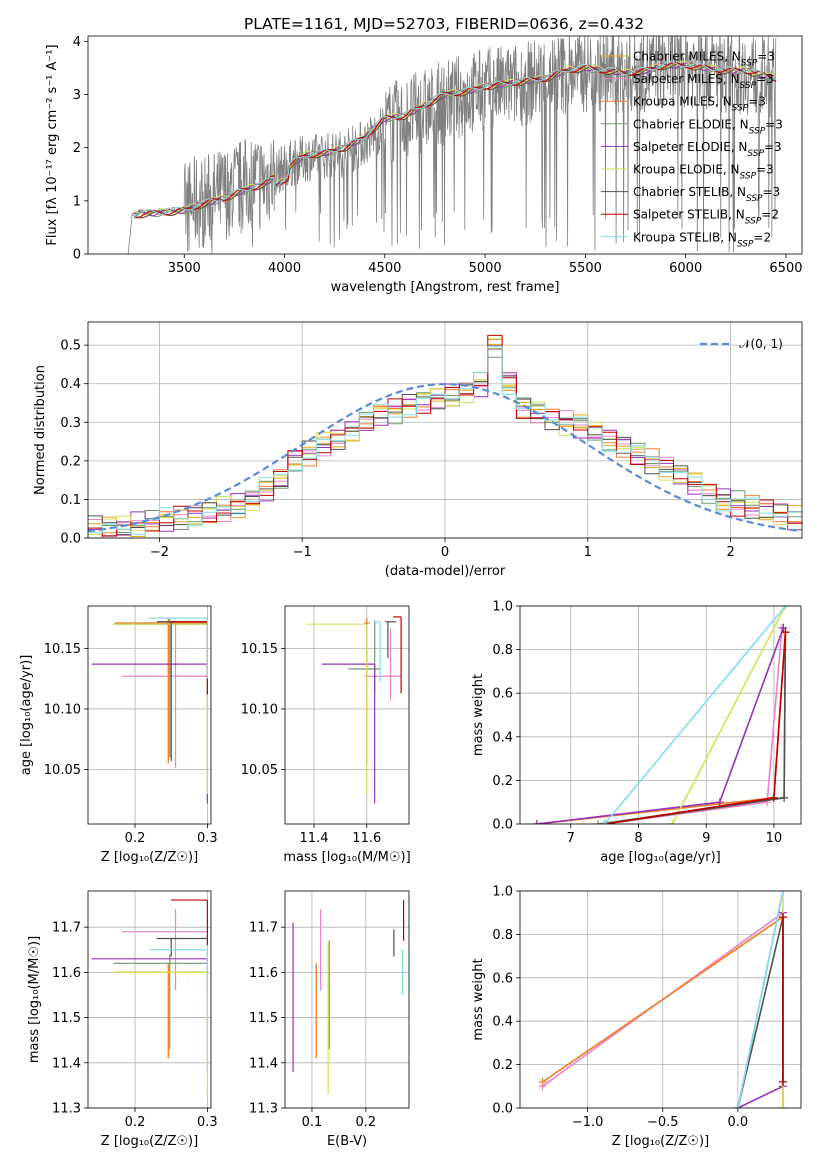  I want to click on x-tick-label: 0.3, so click(207, 1122).